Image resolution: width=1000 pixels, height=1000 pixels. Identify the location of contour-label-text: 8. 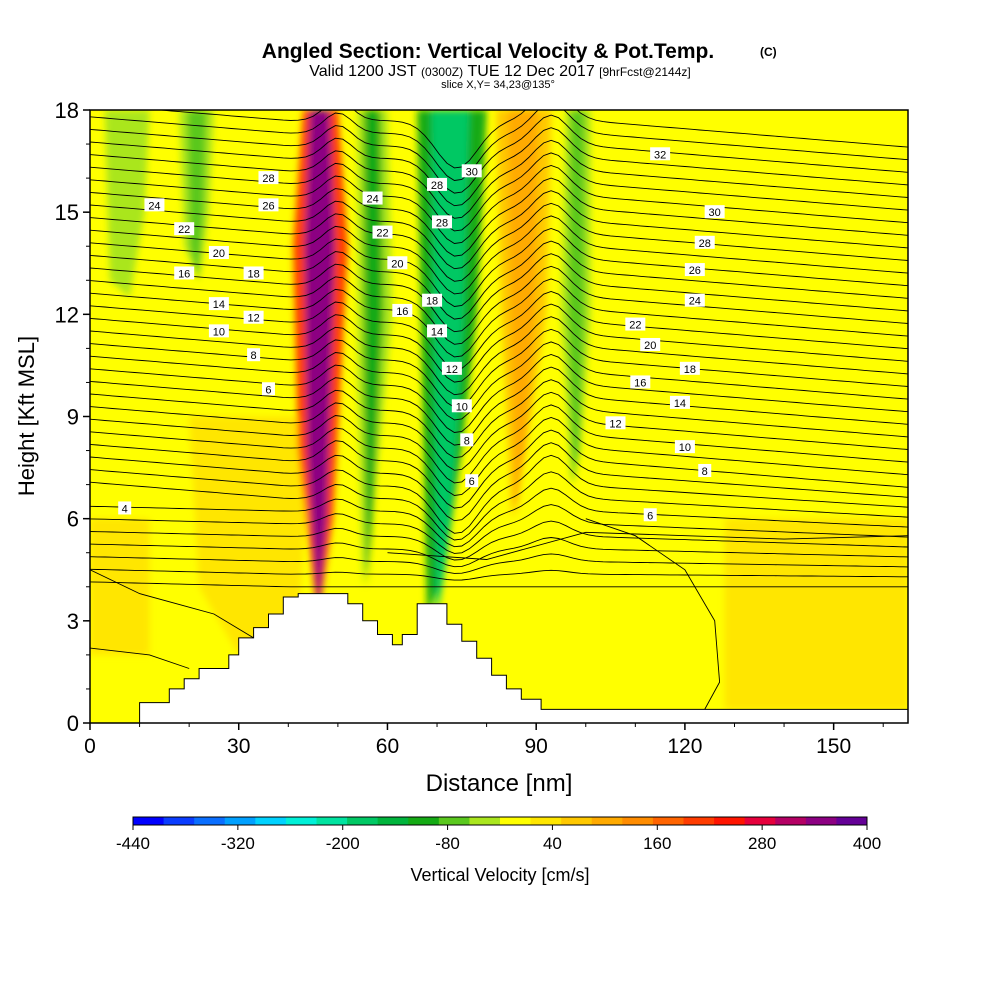
(254, 356).